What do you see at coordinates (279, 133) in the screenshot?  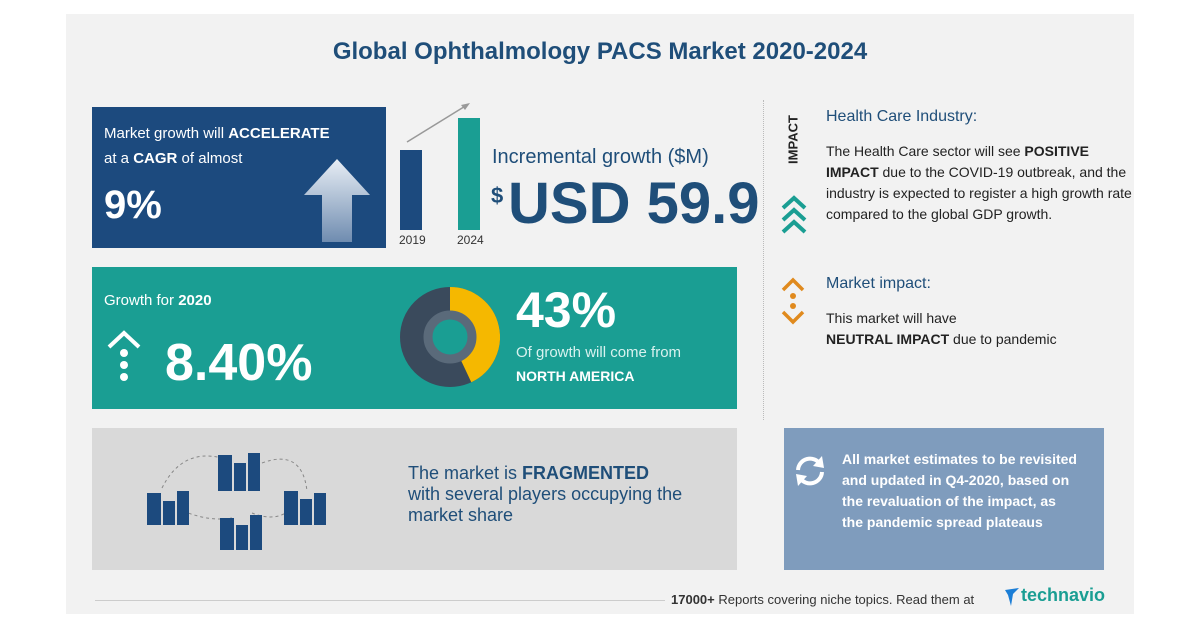 I see `text: ACCELERATE` at bounding box center [279, 133].